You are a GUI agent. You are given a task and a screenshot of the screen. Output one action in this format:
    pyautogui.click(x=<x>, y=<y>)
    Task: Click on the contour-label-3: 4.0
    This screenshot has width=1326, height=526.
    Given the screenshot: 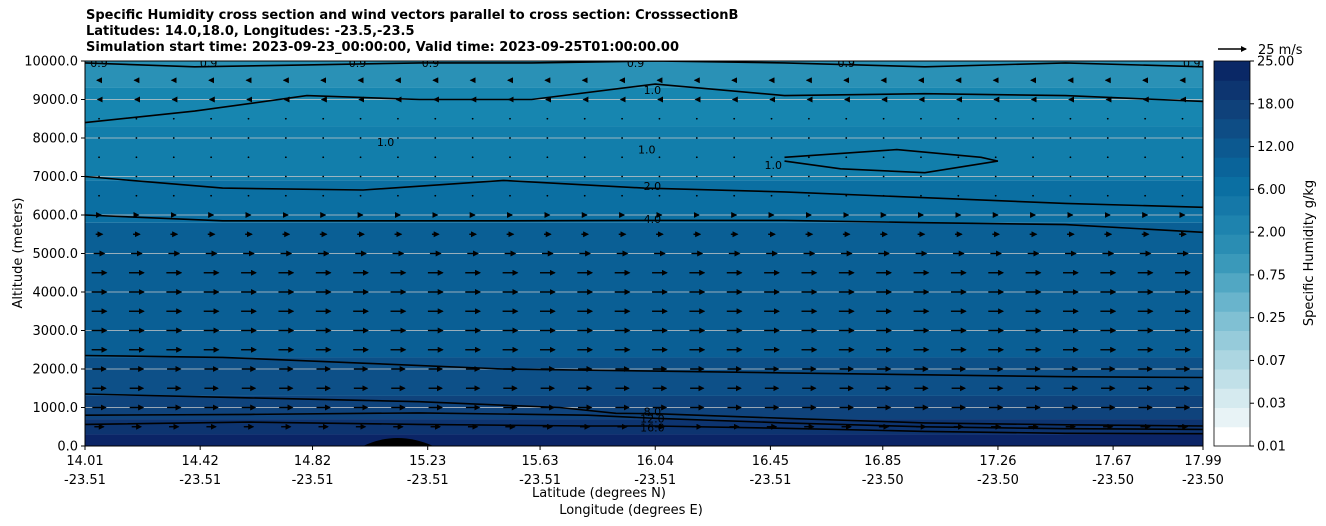 What is the action you would take?
    pyautogui.click(x=653, y=219)
    